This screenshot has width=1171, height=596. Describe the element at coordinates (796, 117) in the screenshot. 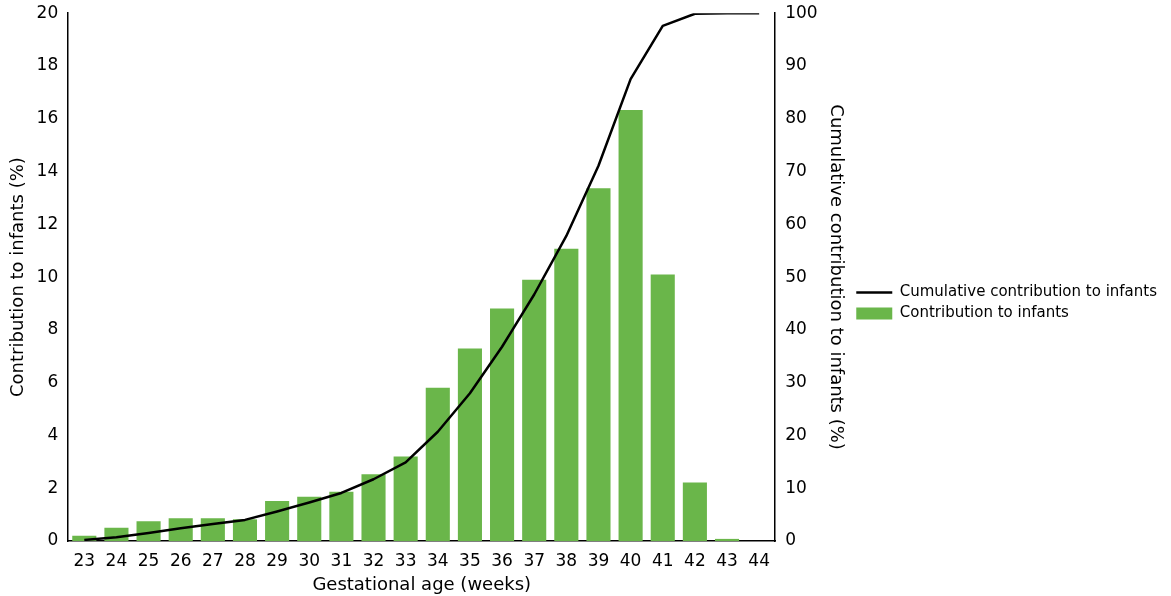

I see `y2-tick-label: 80` at that location.